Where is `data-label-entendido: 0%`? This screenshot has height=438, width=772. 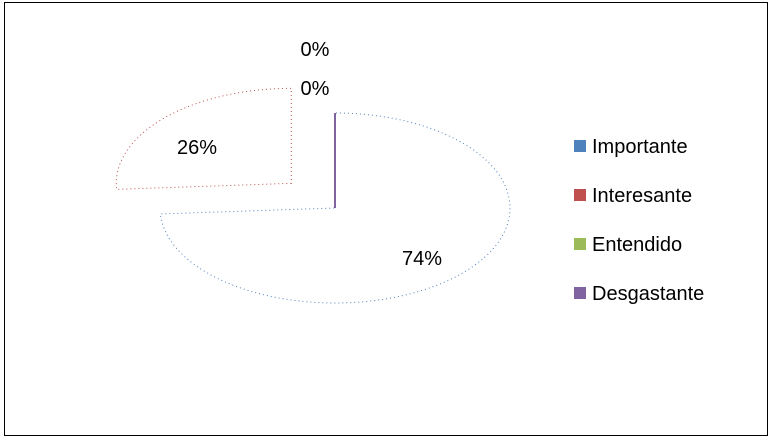
data-label-entendido: 0% is located at coordinates (315, 89).